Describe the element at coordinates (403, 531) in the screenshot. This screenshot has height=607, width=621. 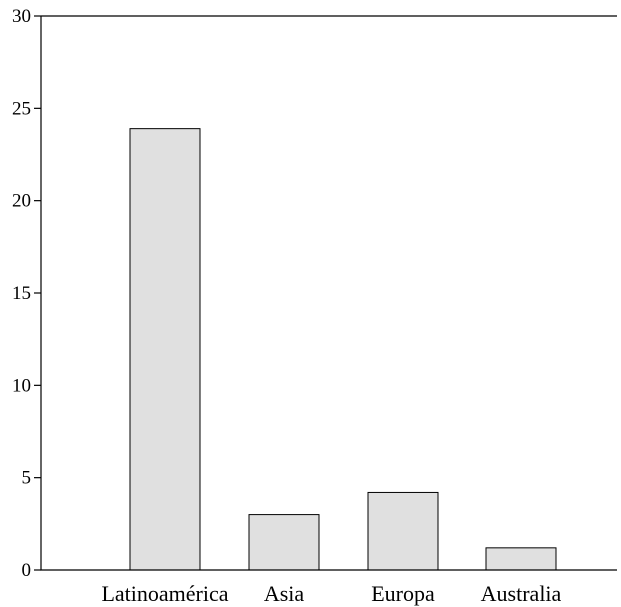
I see `bar-europa` at that location.